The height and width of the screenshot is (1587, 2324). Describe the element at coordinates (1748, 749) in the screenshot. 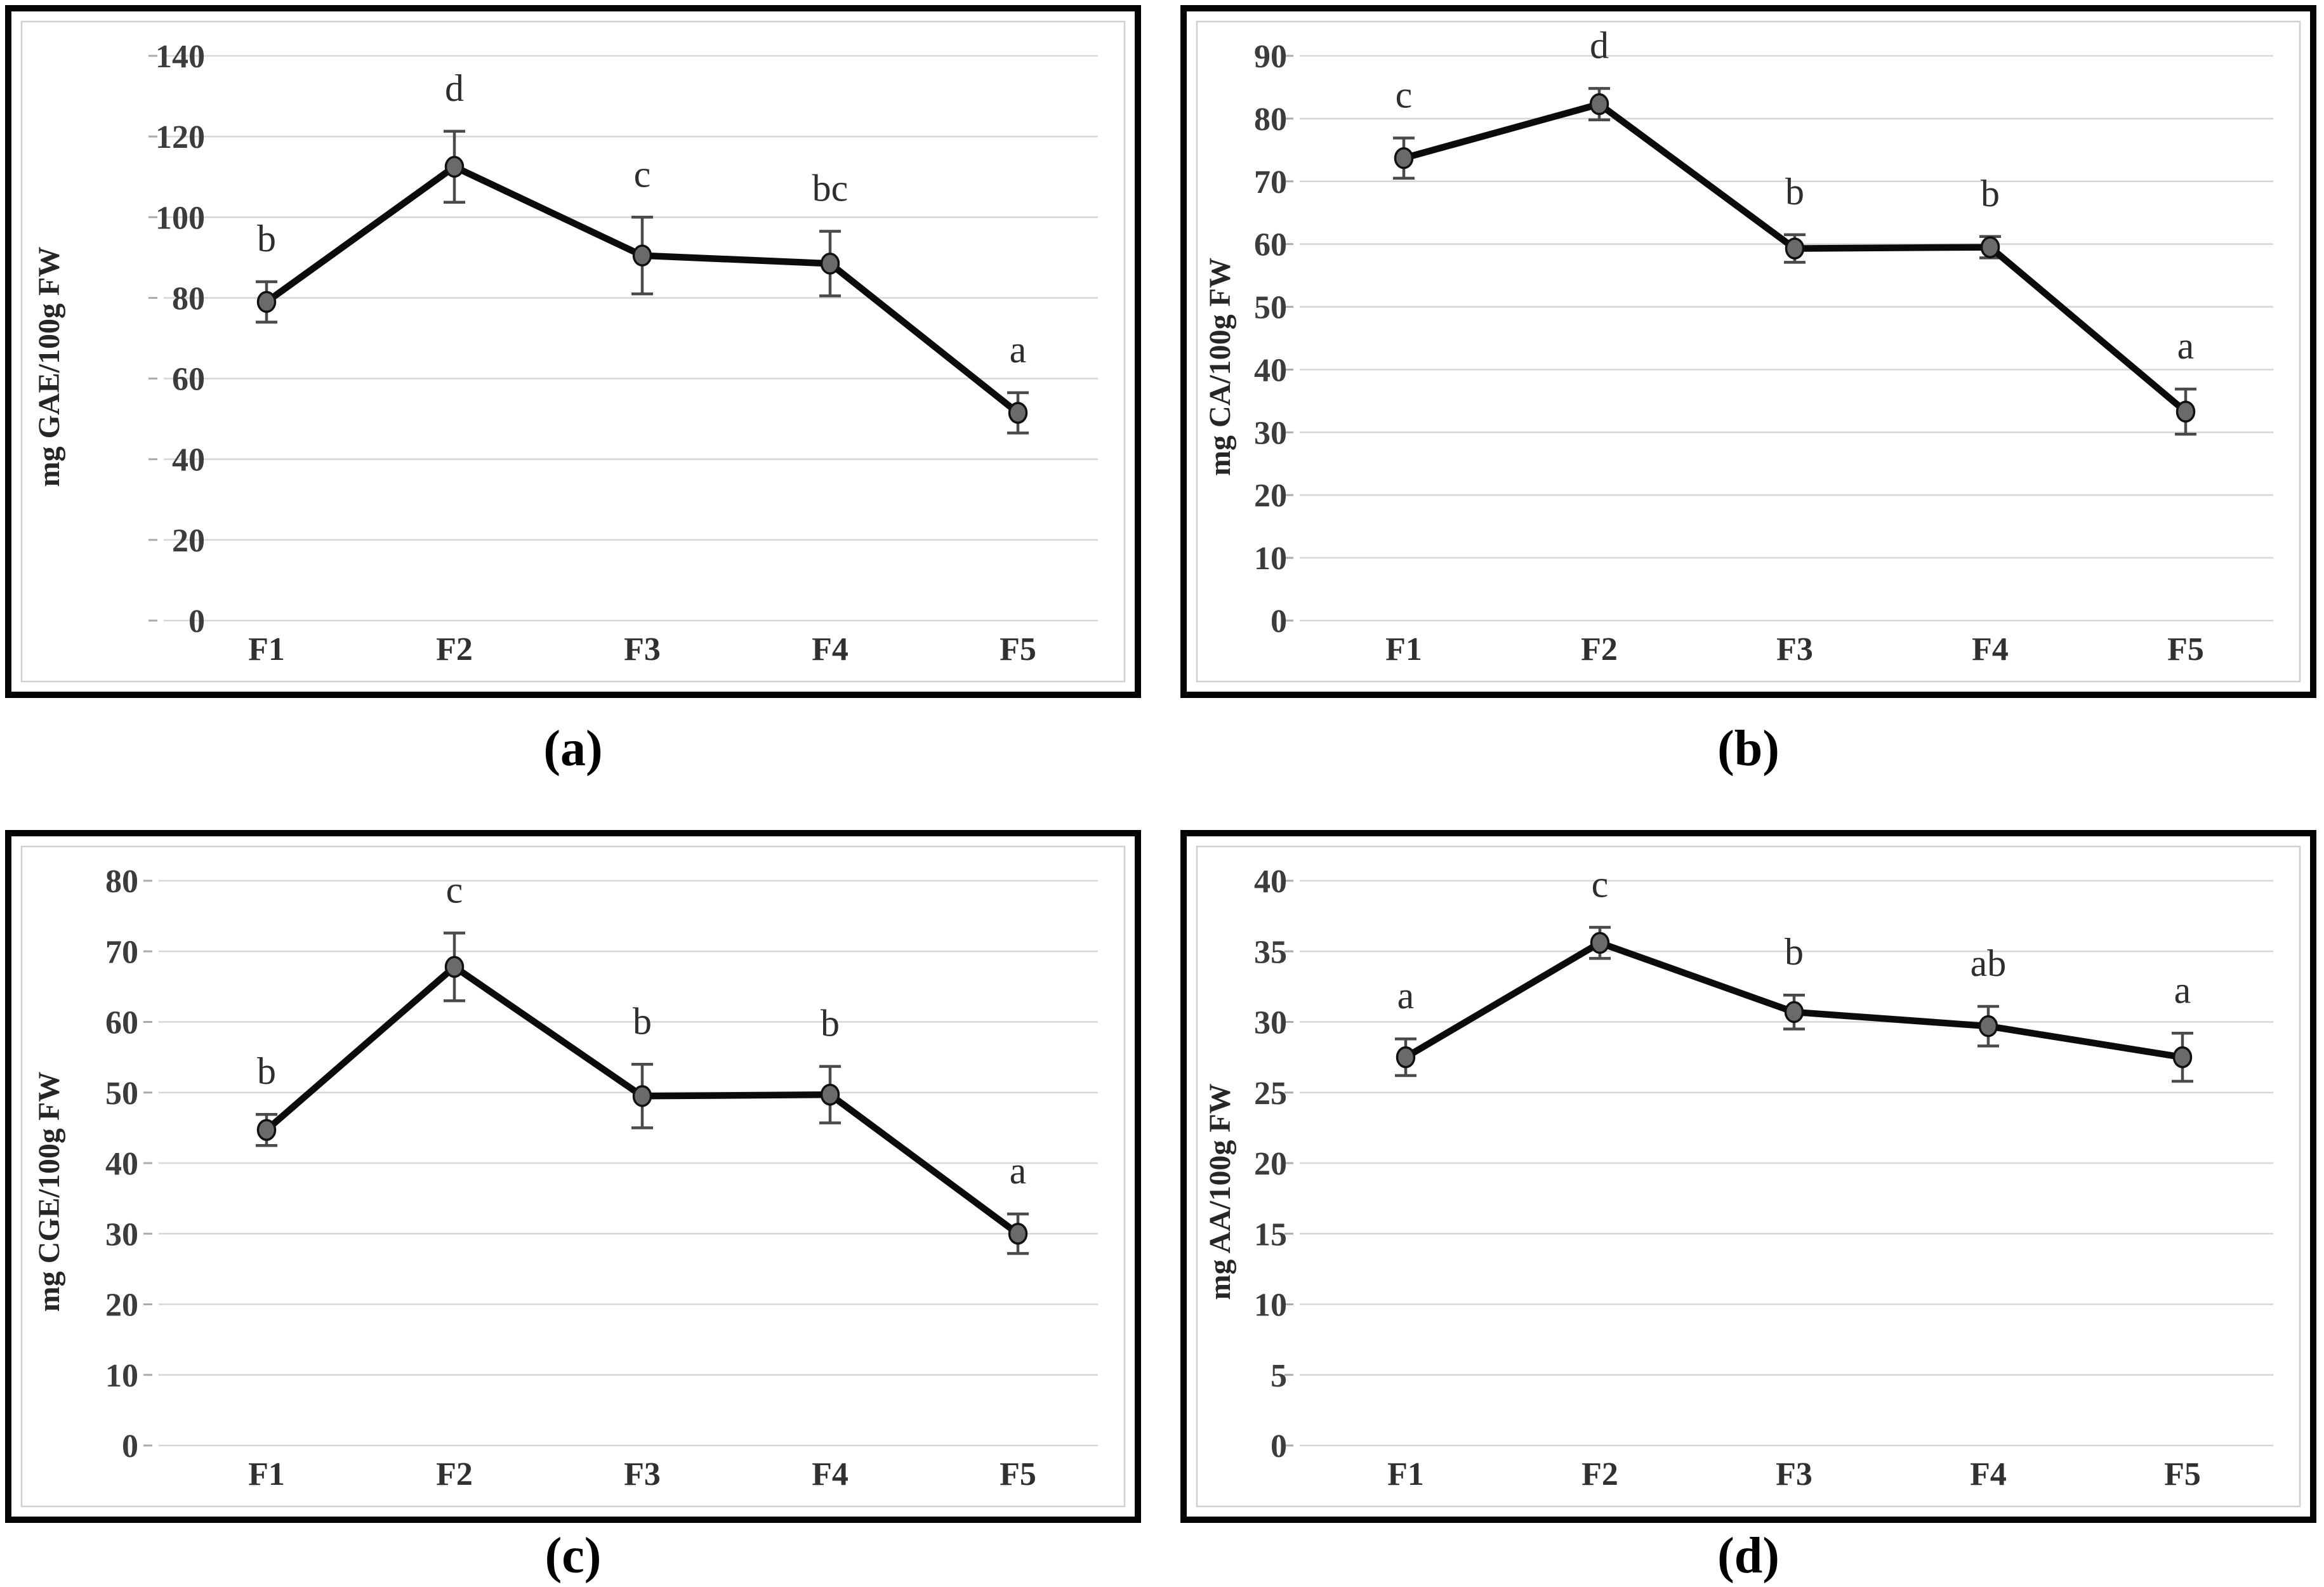

I see `caption-b: (b)` at that location.